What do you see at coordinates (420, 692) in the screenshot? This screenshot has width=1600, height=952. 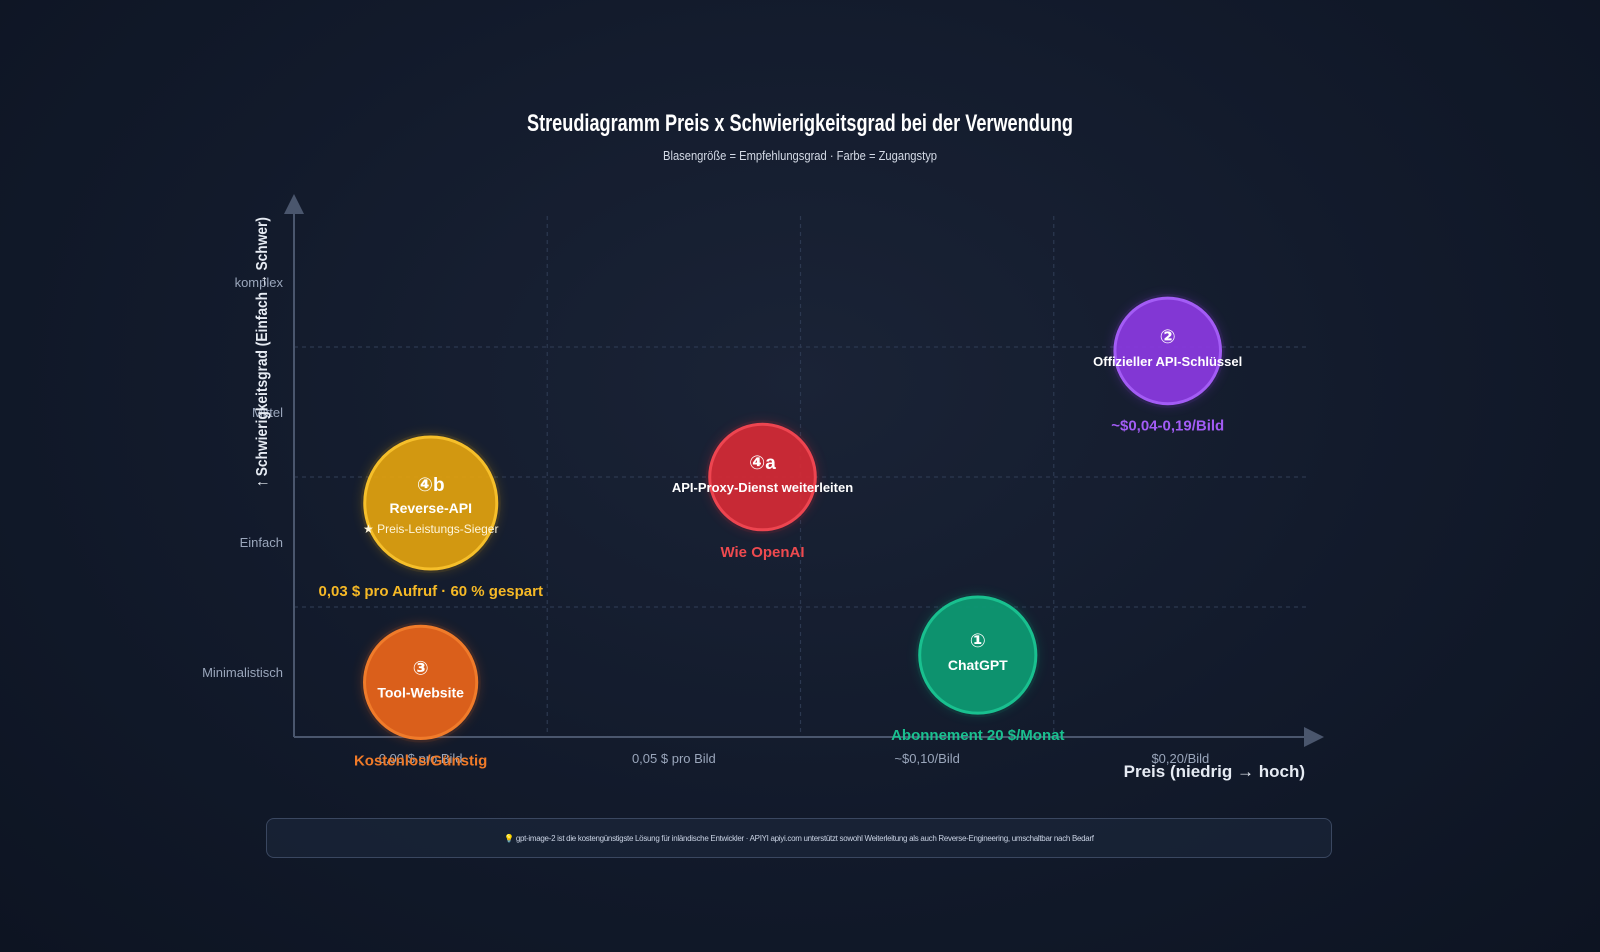 I see `bubble-label: Tool-Website` at bounding box center [420, 692].